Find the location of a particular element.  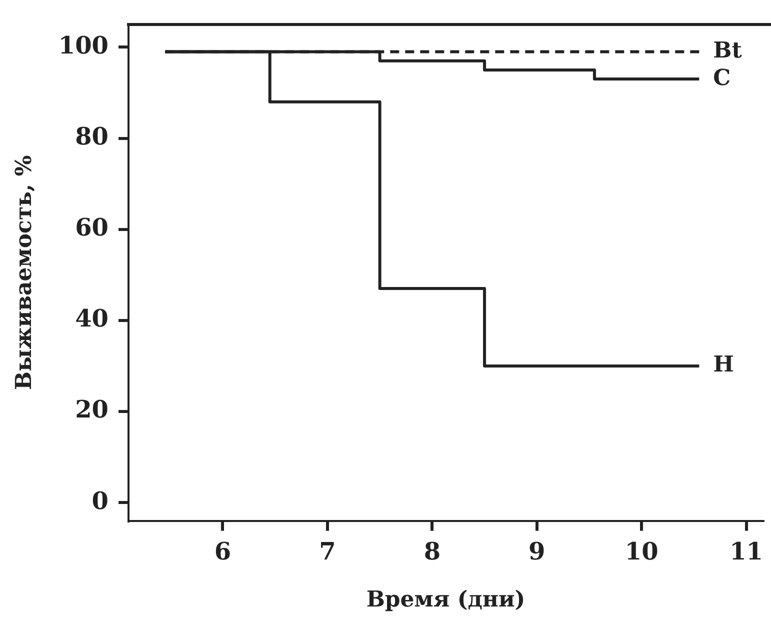

x-tick-label: 10 is located at coordinates (641, 551).